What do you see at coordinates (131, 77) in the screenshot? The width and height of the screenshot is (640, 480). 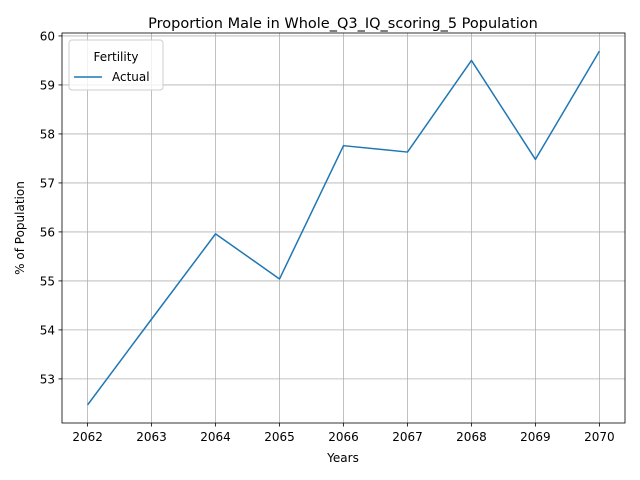 I see `legend-entry-actual: Actual` at bounding box center [131, 77].